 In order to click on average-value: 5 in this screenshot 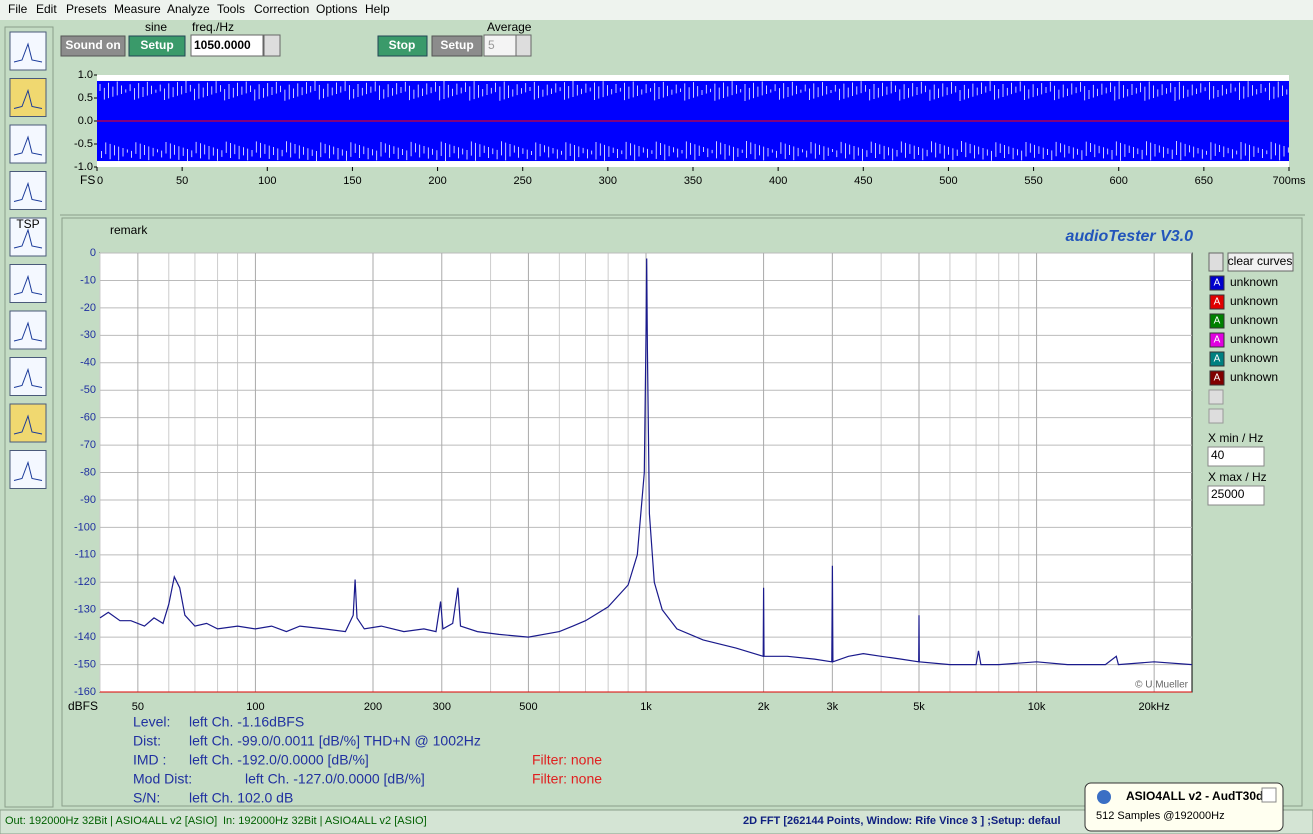, I will do `click(491, 45)`.